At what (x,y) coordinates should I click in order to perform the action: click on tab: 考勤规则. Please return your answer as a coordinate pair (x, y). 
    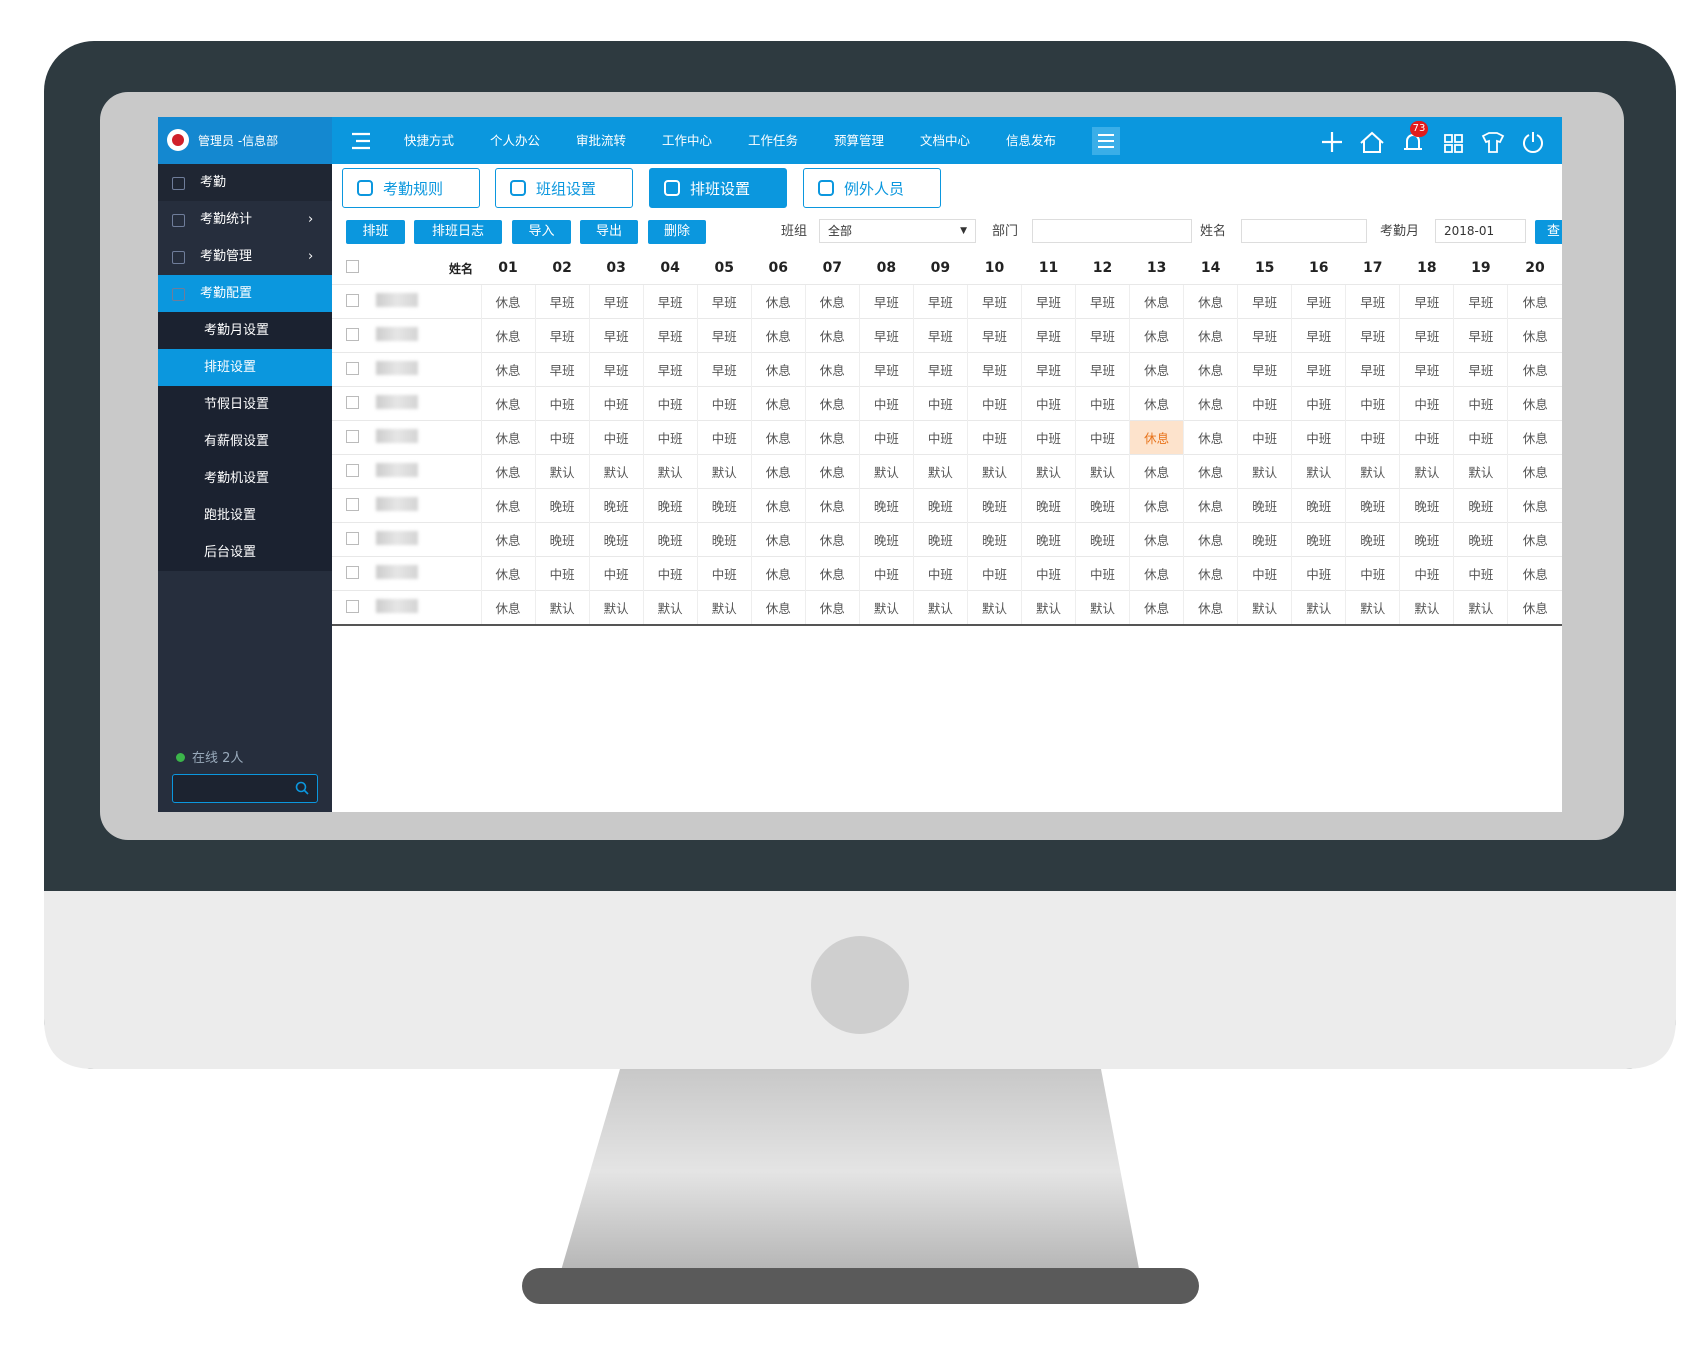
    Looking at the image, I should click on (411, 188).